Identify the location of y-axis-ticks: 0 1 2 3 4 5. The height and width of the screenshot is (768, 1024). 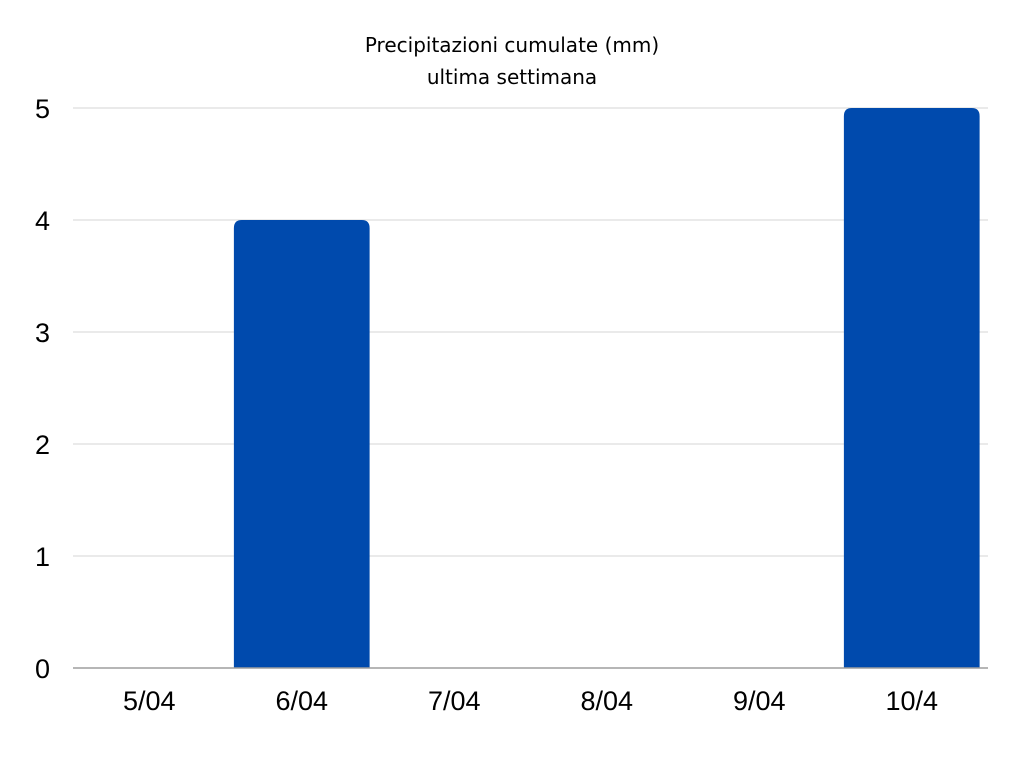
(42, 389).